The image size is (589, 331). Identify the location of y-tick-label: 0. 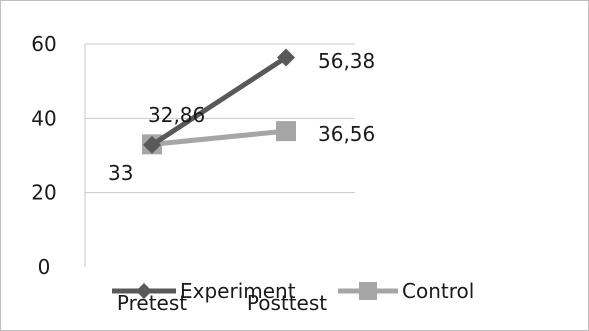
(44, 267).